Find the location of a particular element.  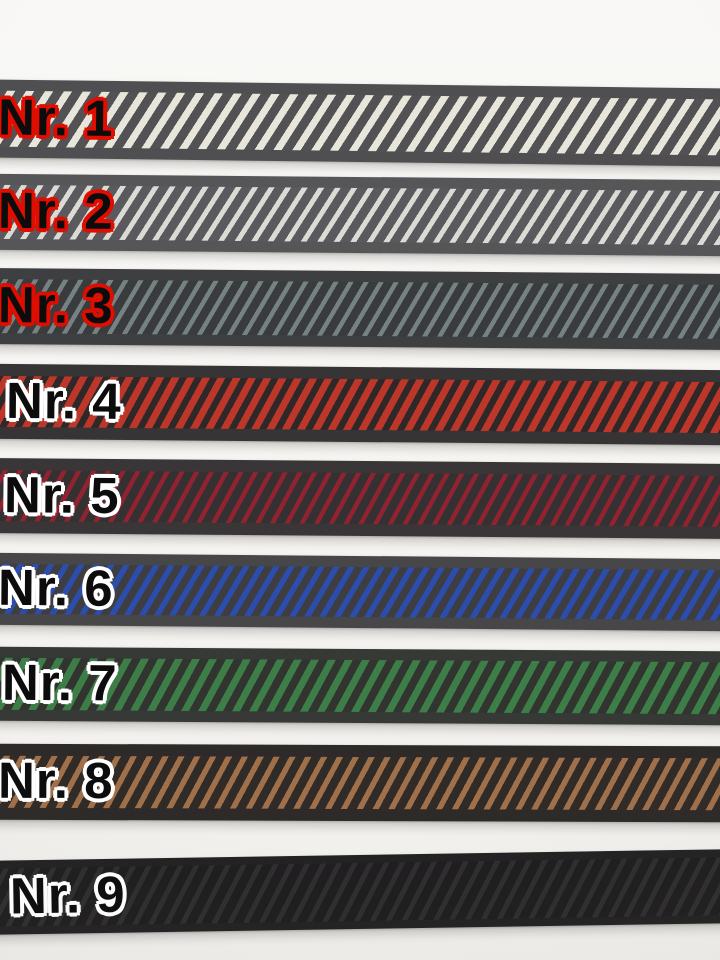

ribbon-label: Nr. 3 is located at coordinates (57, 305).